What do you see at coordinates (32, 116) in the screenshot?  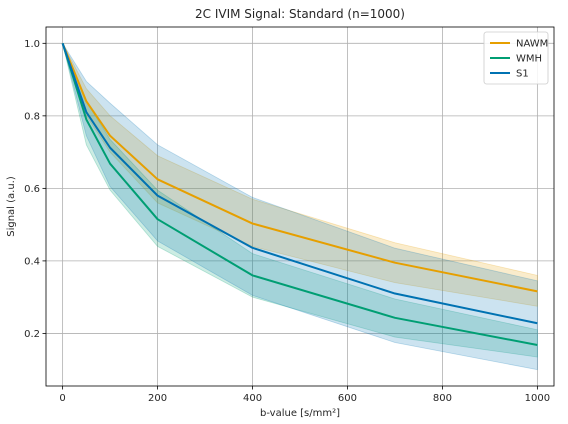 I see `y-tick-label: 0.8` at bounding box center [32, 116].